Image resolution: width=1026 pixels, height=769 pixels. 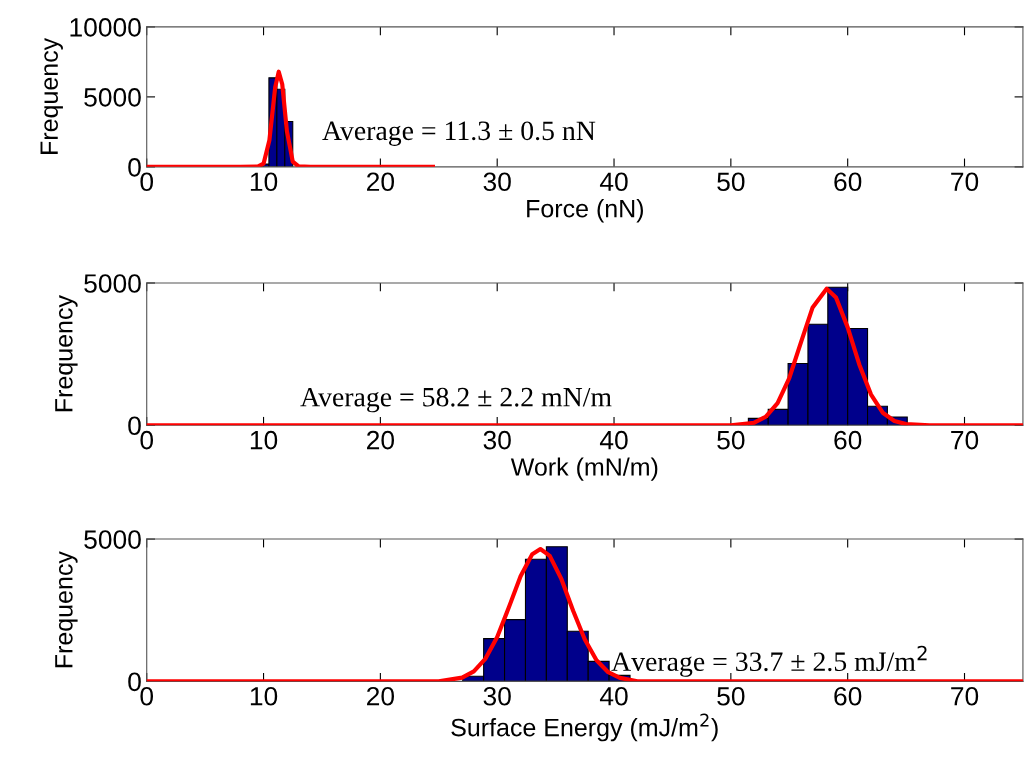 What do you see at coordinates (459, 133) in the screenshot?
I see `annotation: Average = 11.3 ± 0.5 nN` at bounding box center [459, 133].